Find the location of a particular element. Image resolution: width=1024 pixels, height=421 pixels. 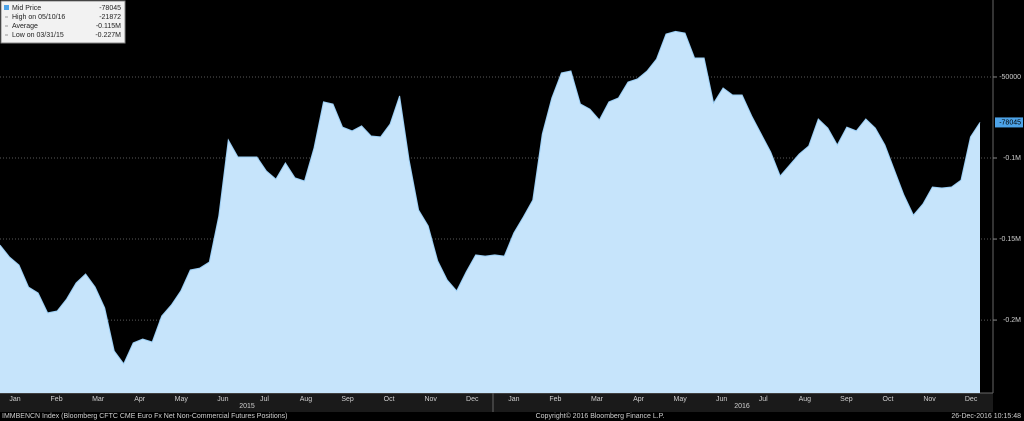

legend-value: -78045 is located at coordinates (110, 8).